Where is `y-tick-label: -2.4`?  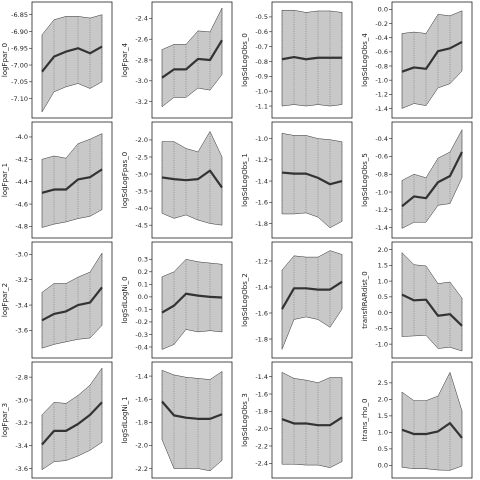 y-tick-label: -2.4 is located at coordinates (261, 464).